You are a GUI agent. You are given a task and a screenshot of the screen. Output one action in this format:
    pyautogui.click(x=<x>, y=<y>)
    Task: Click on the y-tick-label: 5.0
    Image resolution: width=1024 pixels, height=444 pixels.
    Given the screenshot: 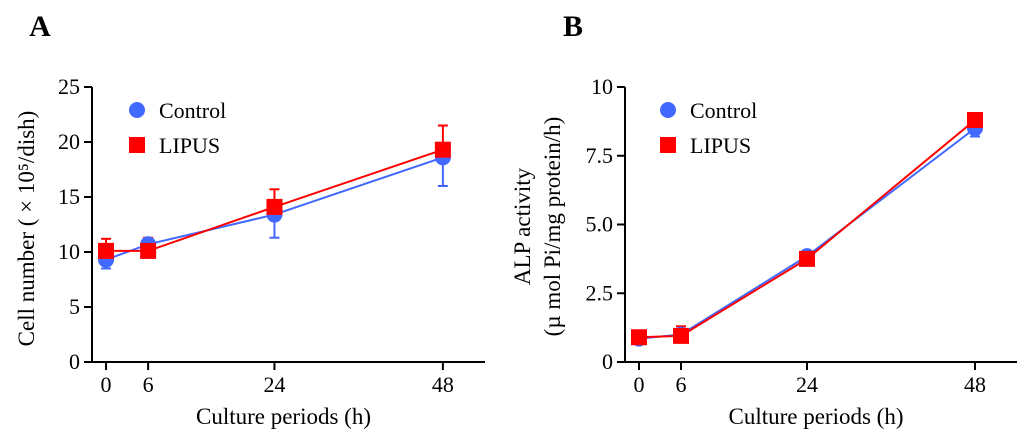 What is the action you would take?
    pyautogui.click(x=600, y=224)
    